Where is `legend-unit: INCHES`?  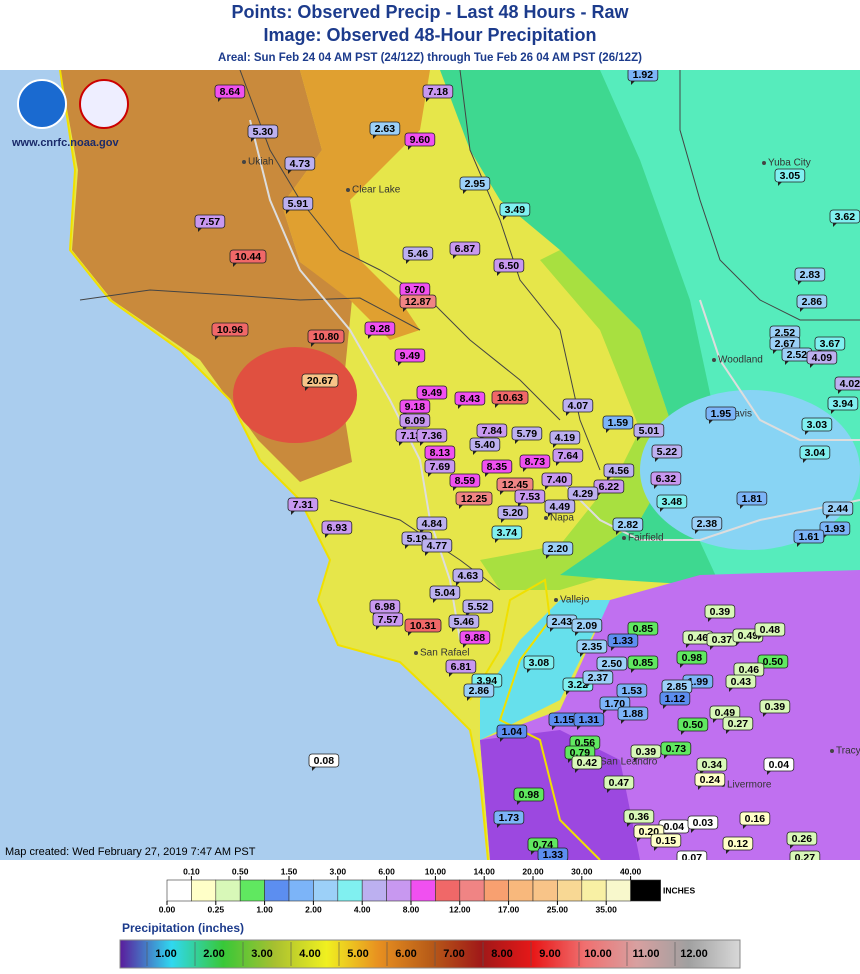
legend-unit: INCHES is located at coordinates (679, 890).